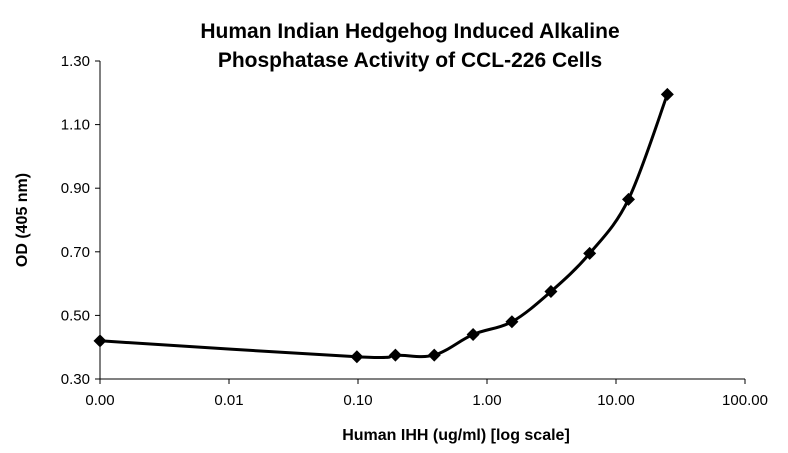 This screenshot has width=788, height=453. I want to click on y-tick-label: 1.30, so click(75, 61).